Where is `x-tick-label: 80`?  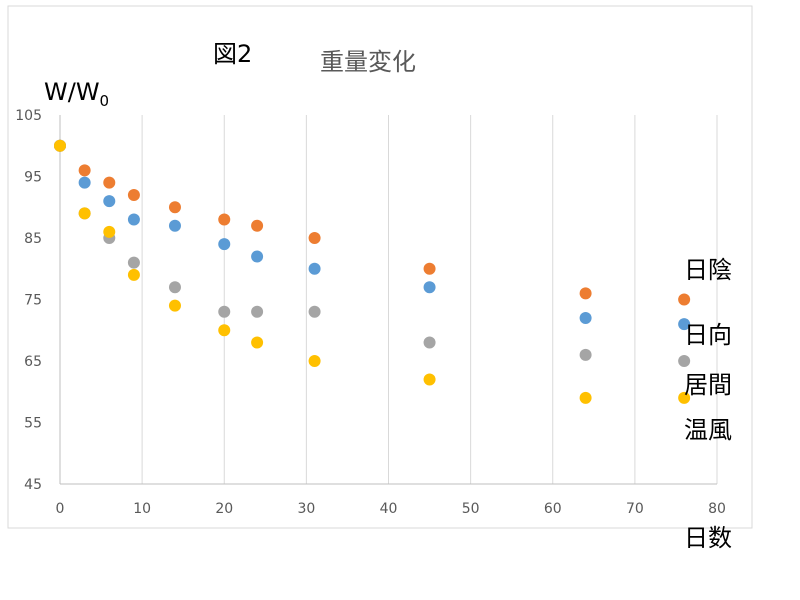
x-tick-label: 80 is located at coordinates (717, 509).